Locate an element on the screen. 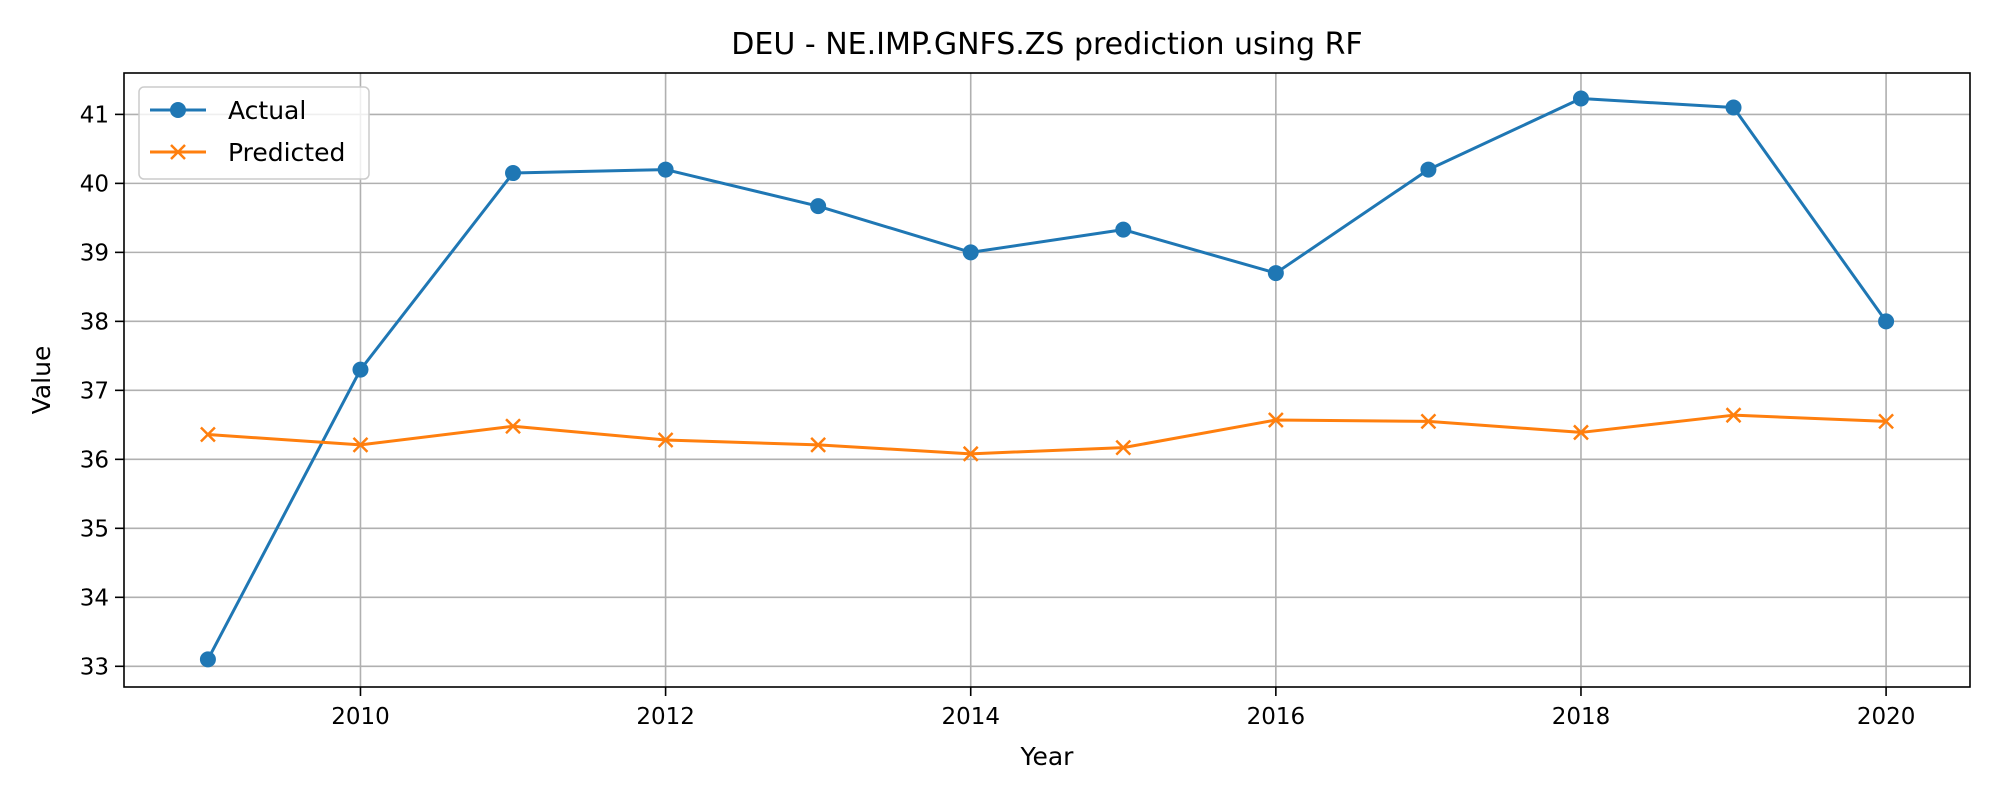 Image resolution: width=2000 pixels, height=800 pixels. y-tick-label: 34 is located at coordinates (94, 598).